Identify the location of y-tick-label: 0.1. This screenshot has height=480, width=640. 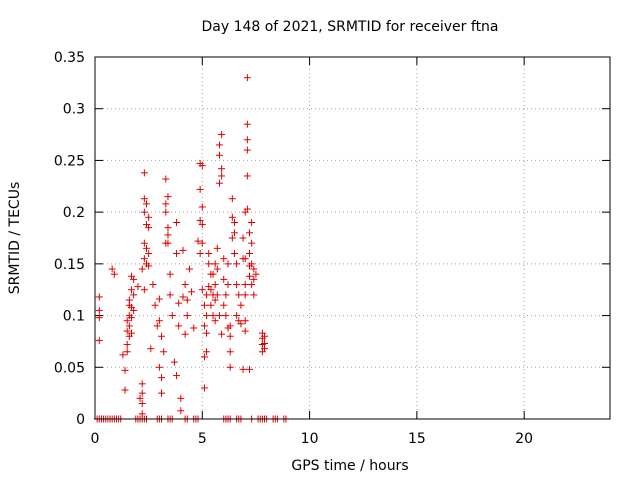
(74, 317).